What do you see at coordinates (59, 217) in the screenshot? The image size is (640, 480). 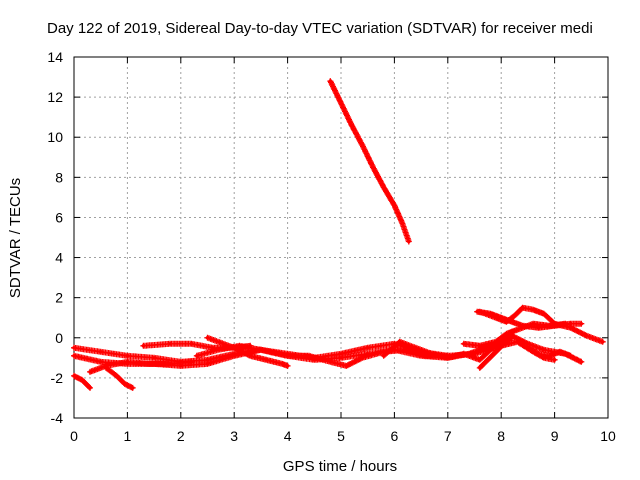 I see `y-tick-label: 6` at bounding box center [59, 217].